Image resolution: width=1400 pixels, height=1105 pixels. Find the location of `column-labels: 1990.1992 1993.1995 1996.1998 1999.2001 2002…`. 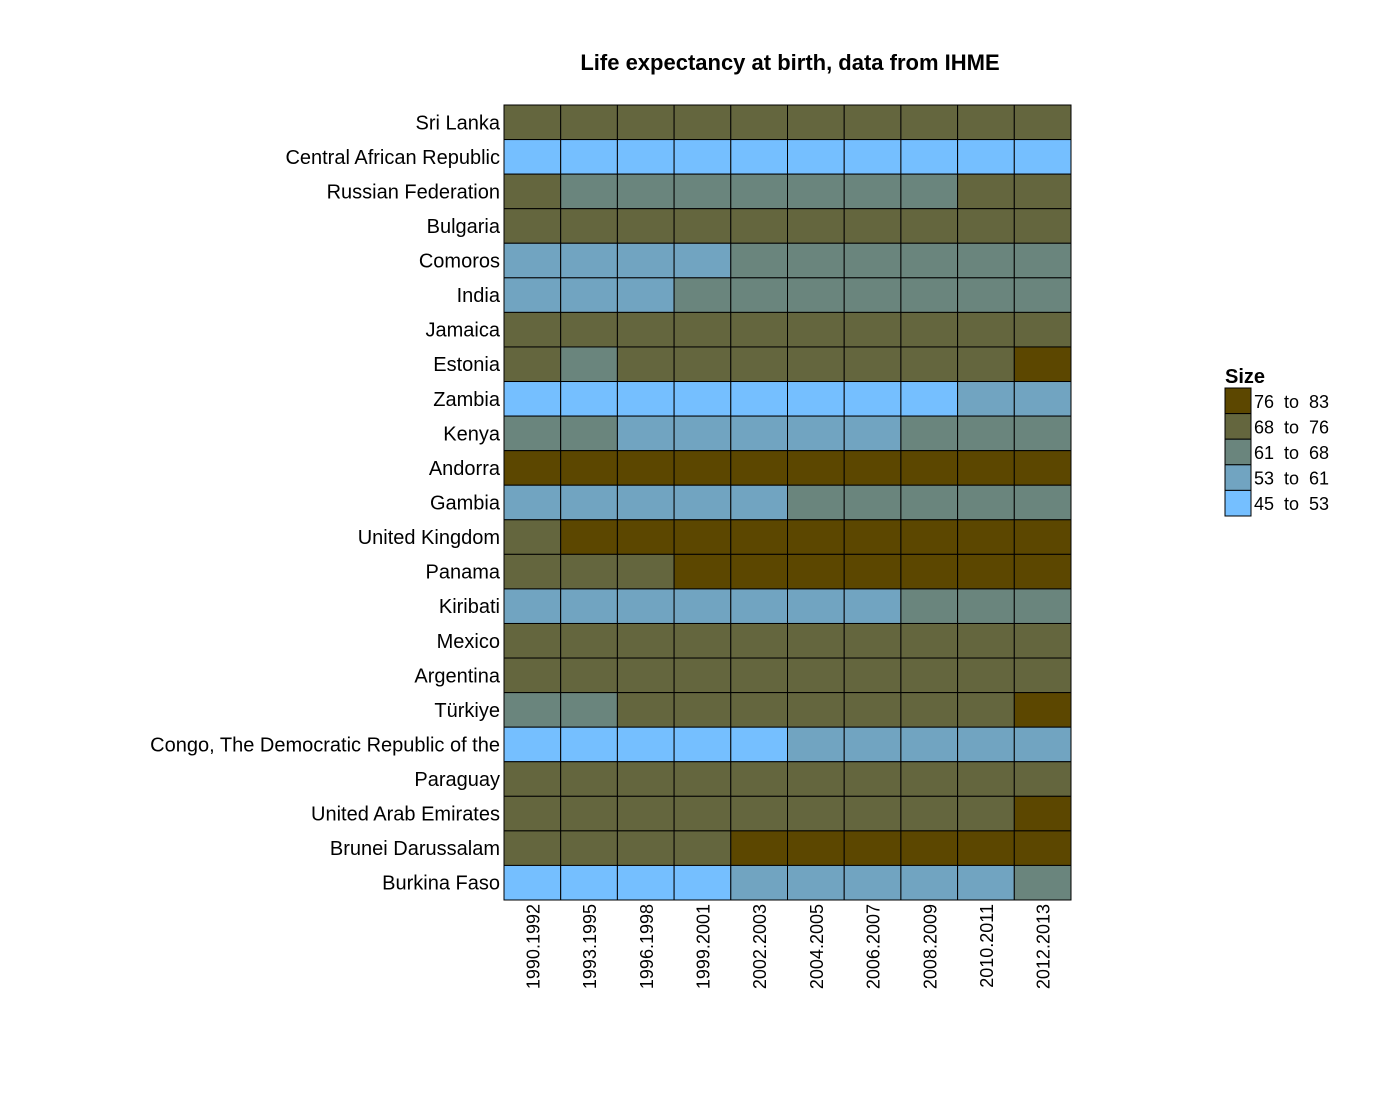

column-labels: 1990.1992 1993.1995 1996.1998 1999.2001 2002… is located at coordinates (788, 946).